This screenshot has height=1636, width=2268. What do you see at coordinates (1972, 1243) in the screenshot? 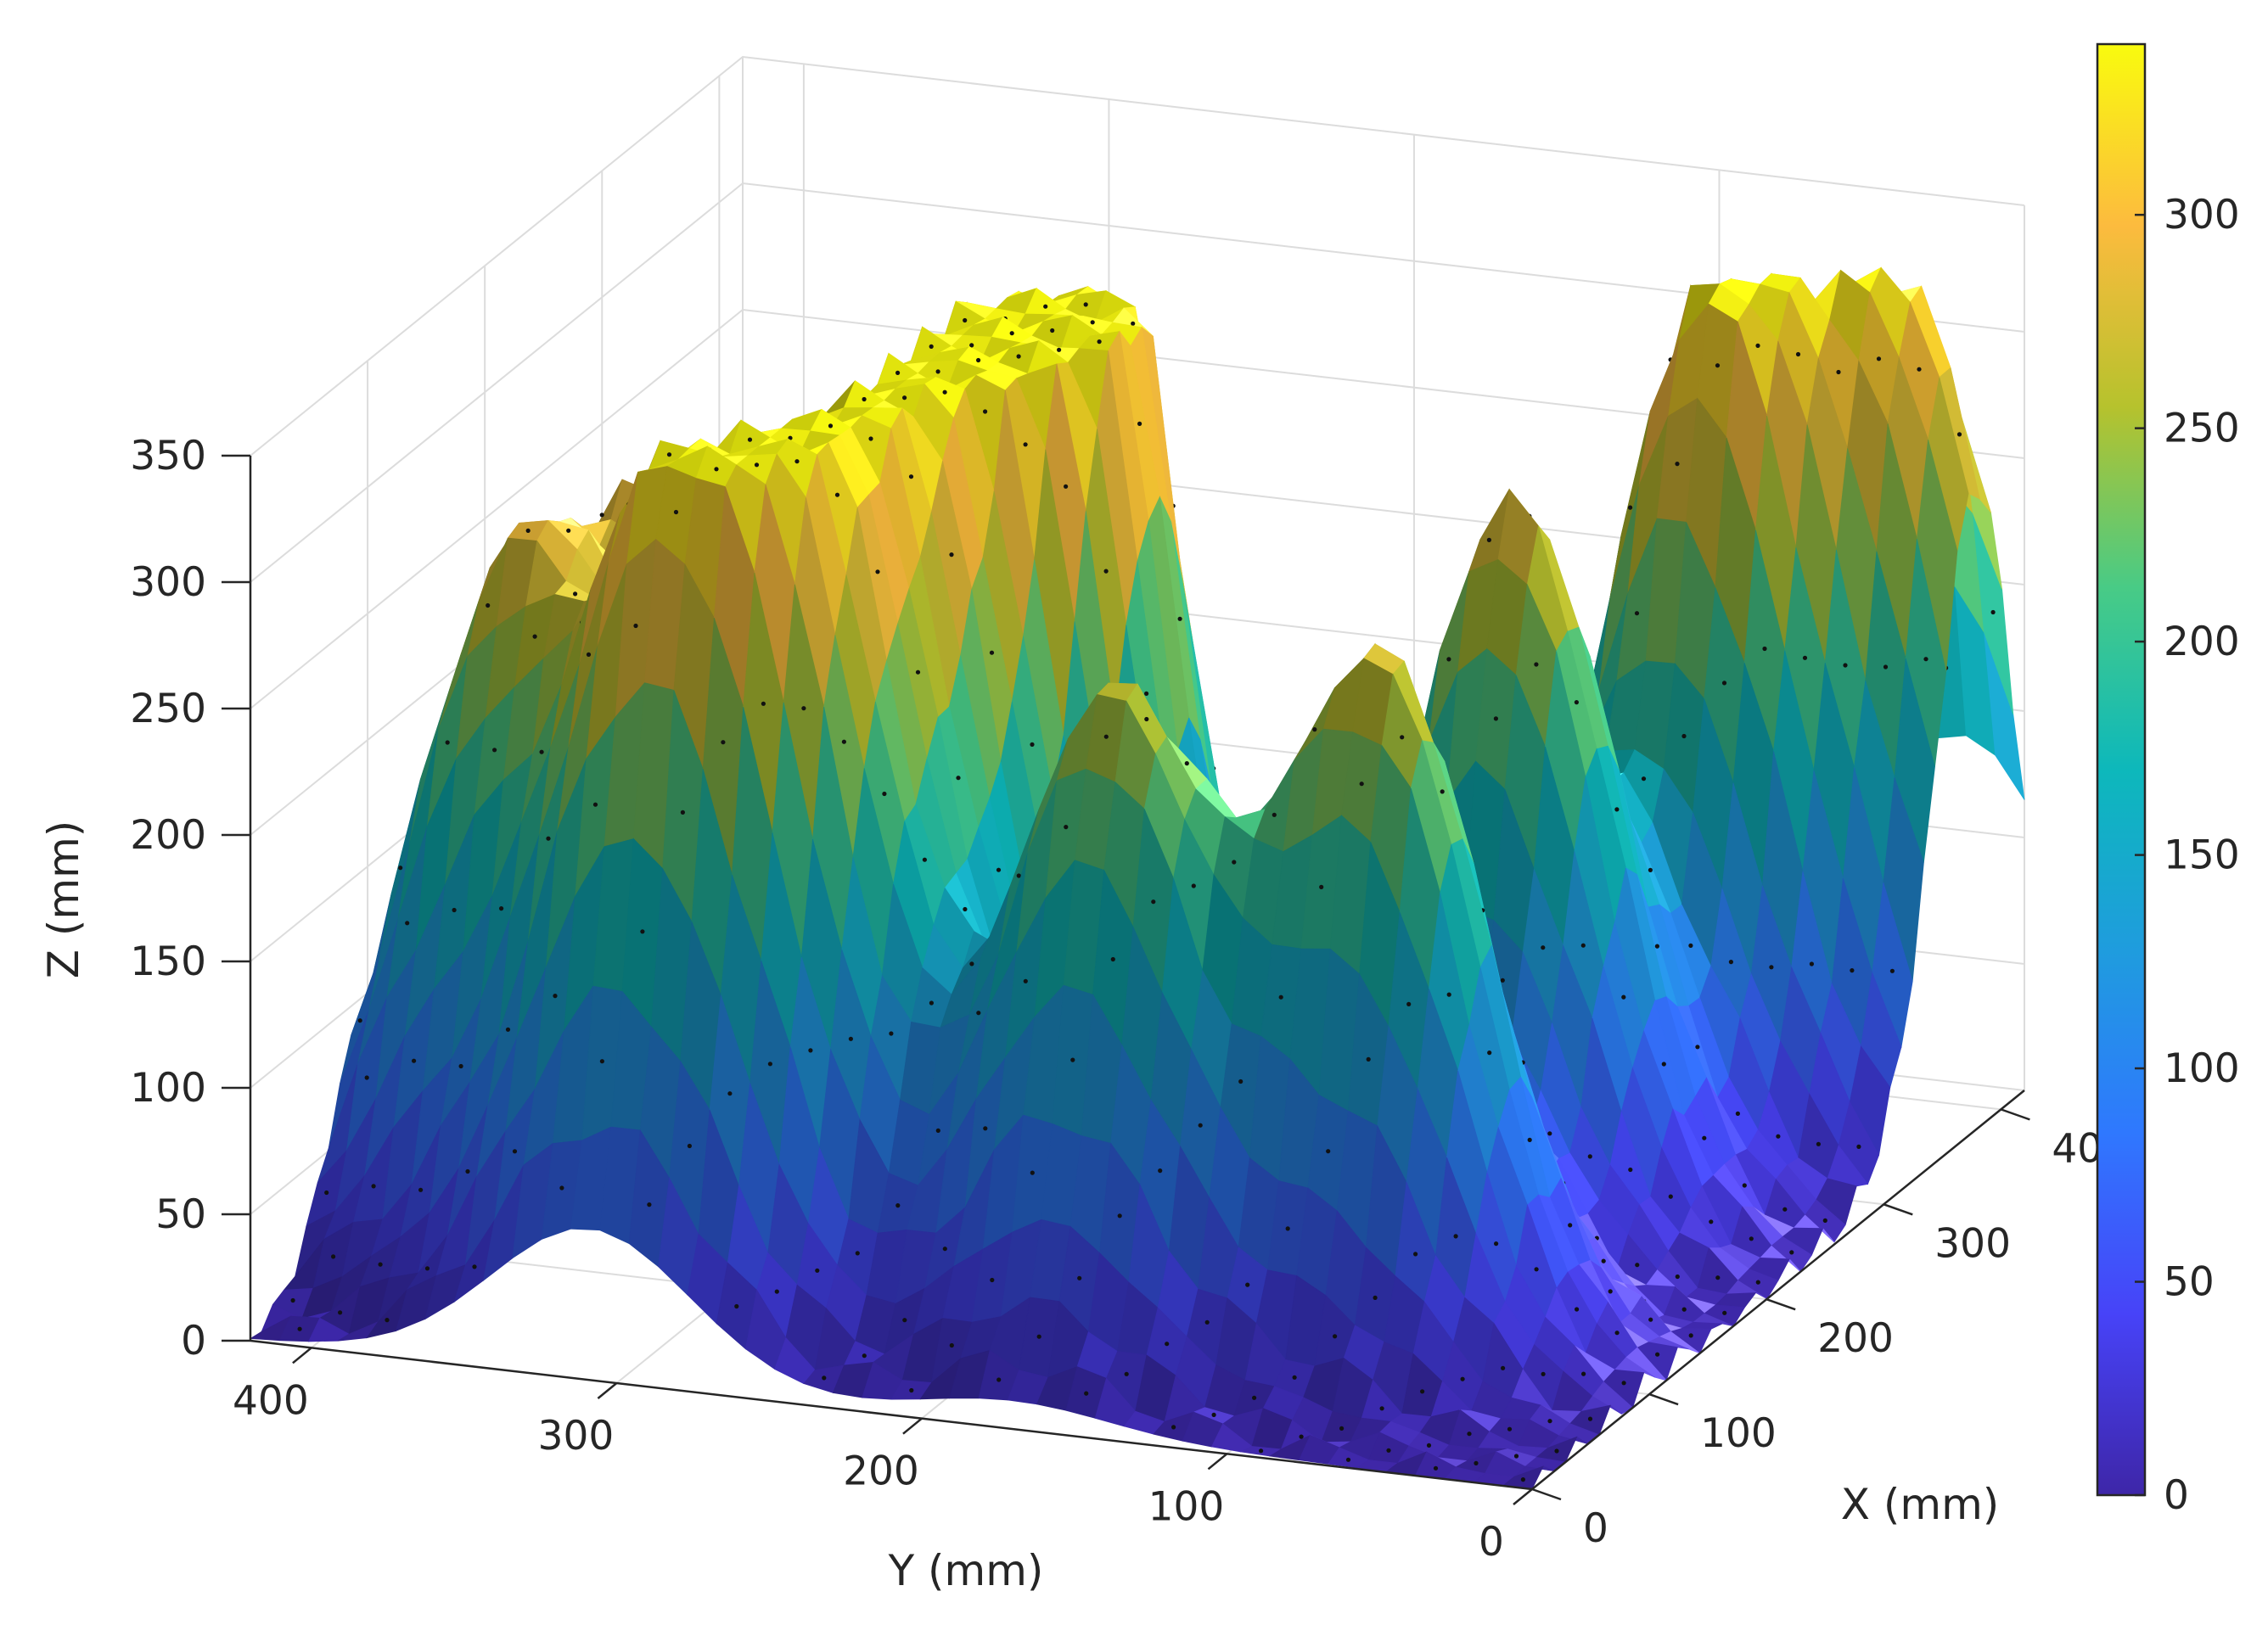
I see `x-tick-label: 300` at bounding box center [1972, 1243].